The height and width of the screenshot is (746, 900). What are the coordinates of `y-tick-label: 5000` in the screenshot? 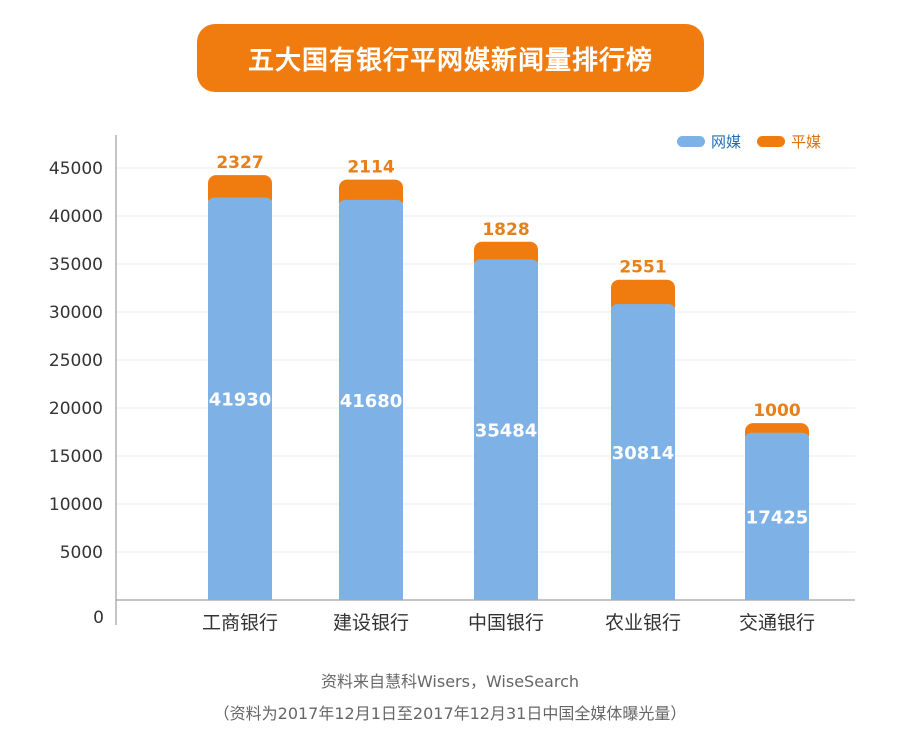 It's located at (81, 553).